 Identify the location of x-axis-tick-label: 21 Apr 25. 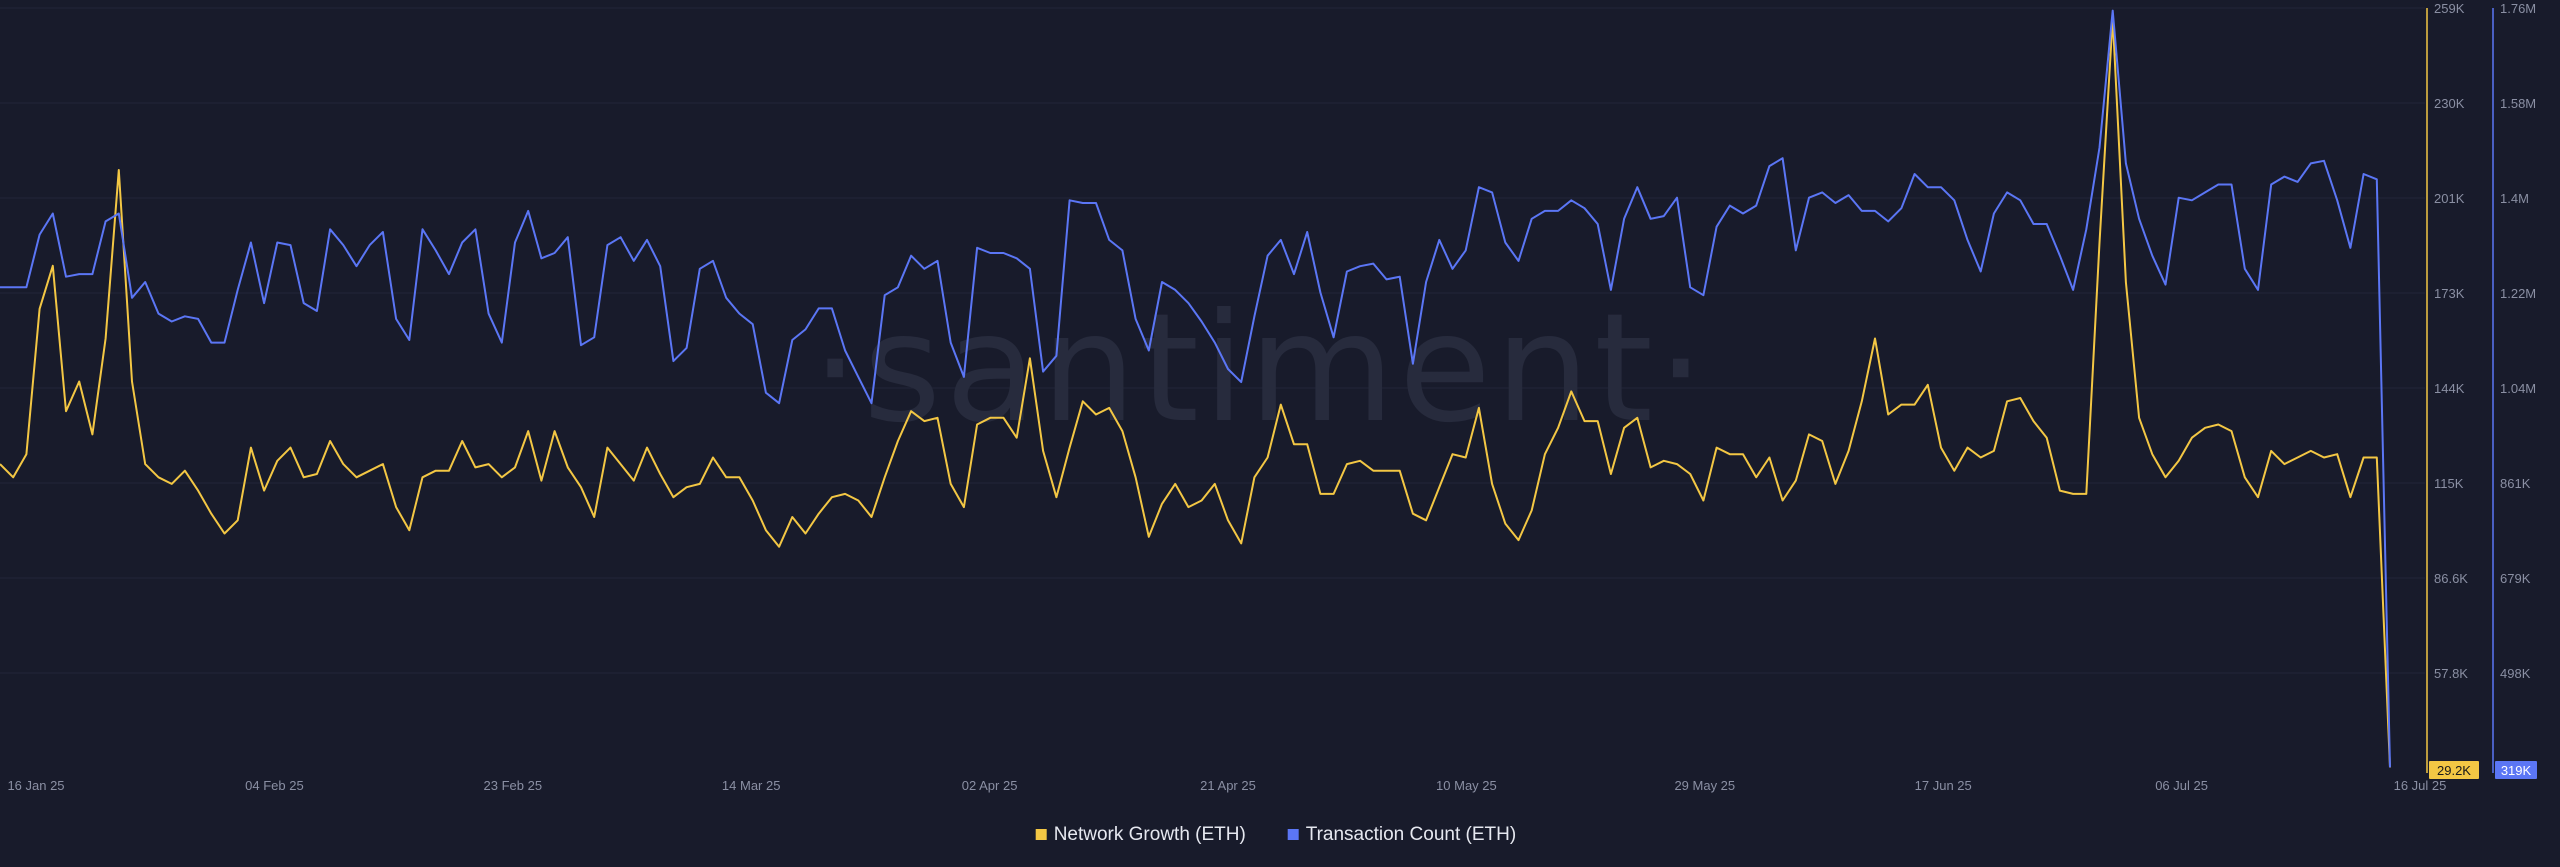
(1228, 785).